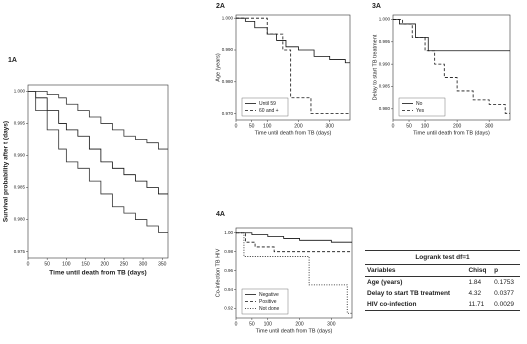 The image size is (527, 344). I want to click on legend-label: Not done, so click(269, 309).